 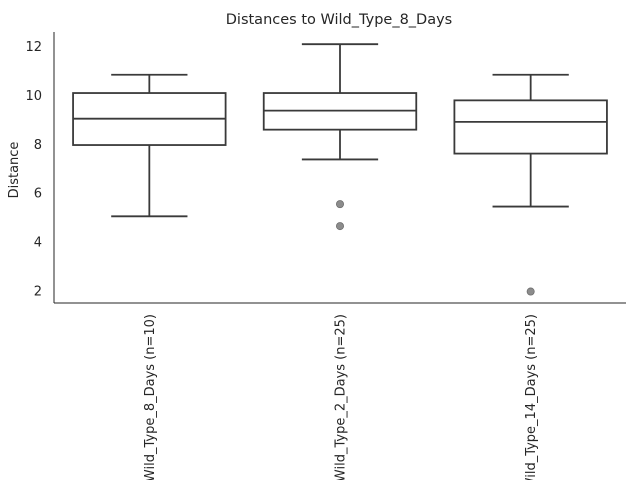 What do you see at coordinates (150, 397) in the screenshot?
I see `x-tick-label: Wild_Type_8_Days (n=10)` at bounding box center [150, 397].